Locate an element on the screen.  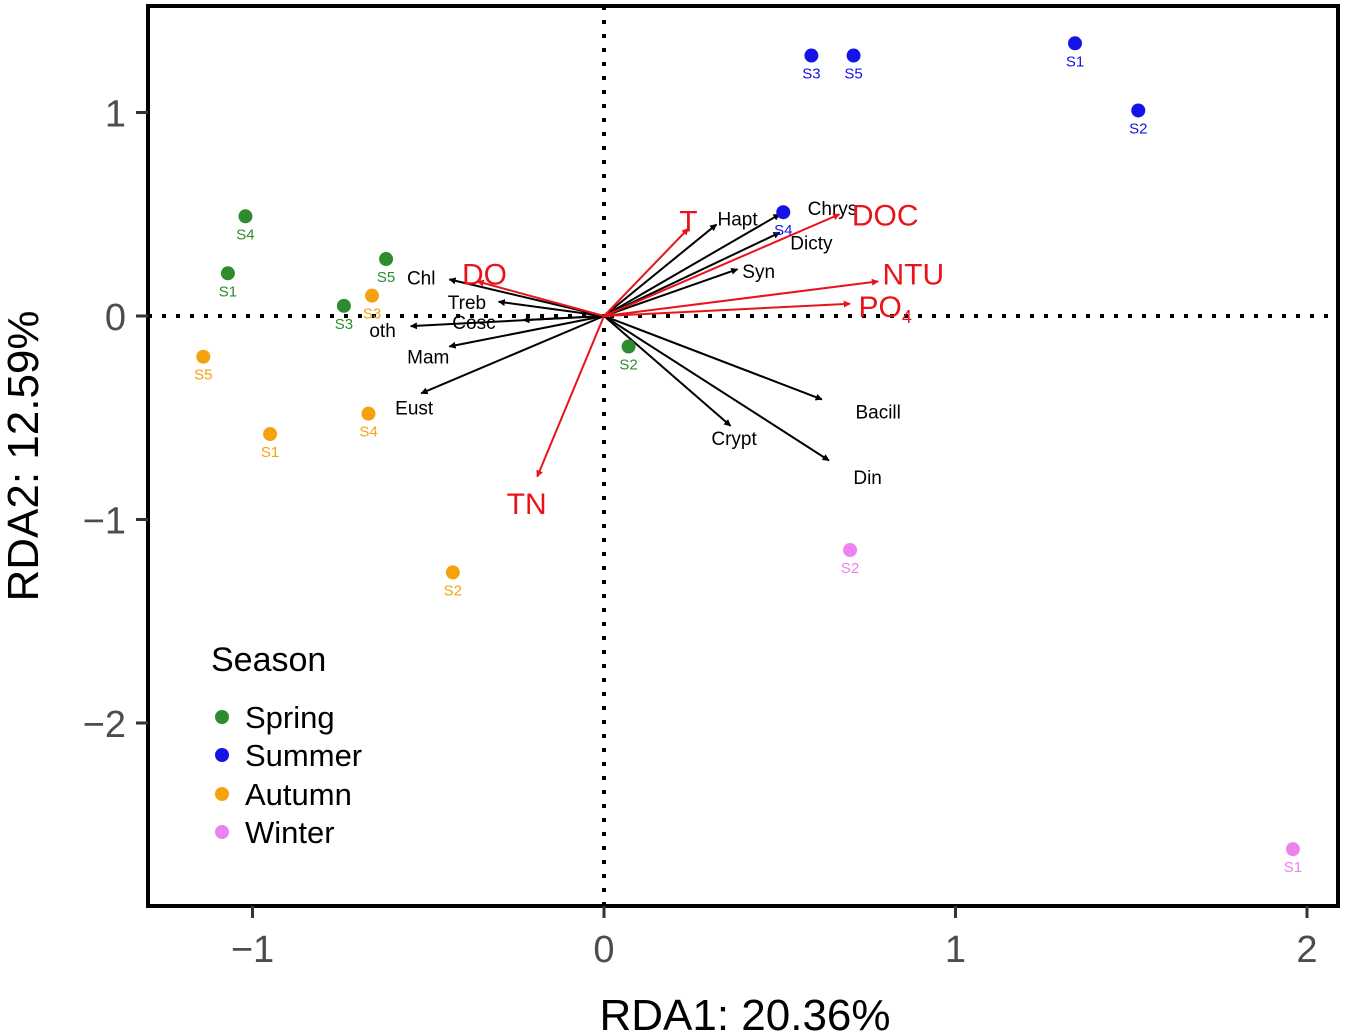
site-label-autumn-s5: S5 is located at coordinates (203, 375).